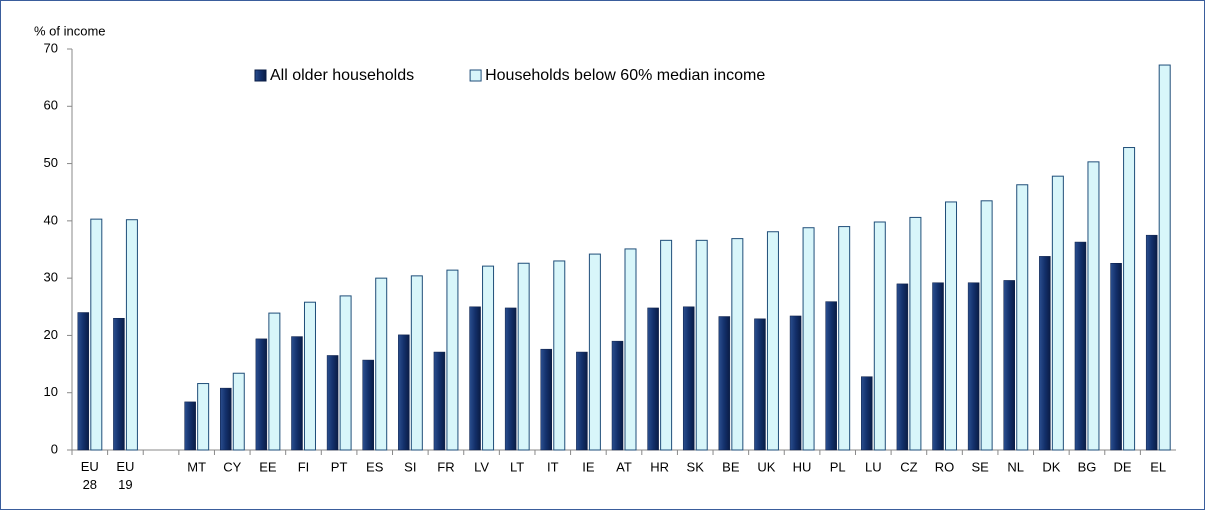  What do you see at coordinates (475, 75) in the screenshot?
I see `legend-swatch` at bounding box center [475, 75].